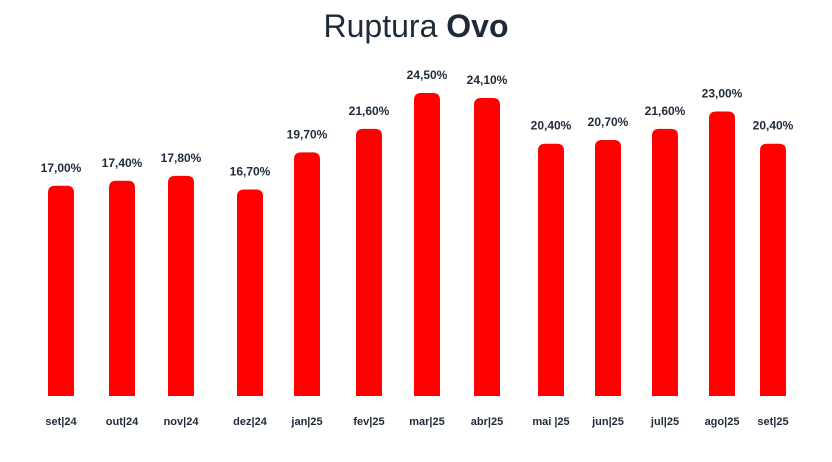  Describe the element at coordinates (551, 126) in the screenshot. I see `value-label-8: 20,40%` at that location.